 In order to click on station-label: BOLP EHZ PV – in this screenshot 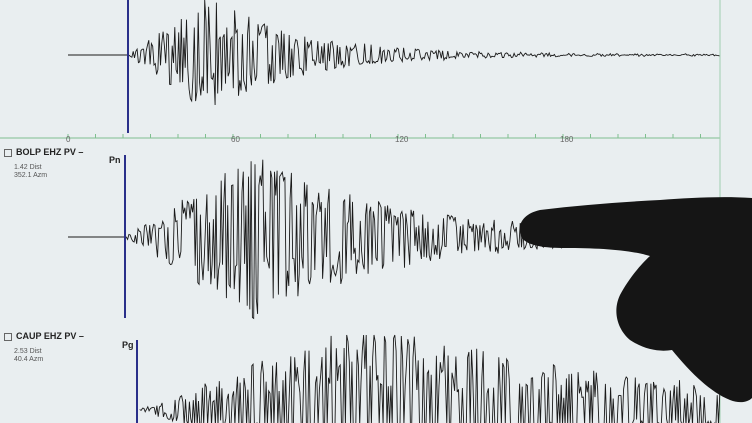, I will do `click(50, 152)`.